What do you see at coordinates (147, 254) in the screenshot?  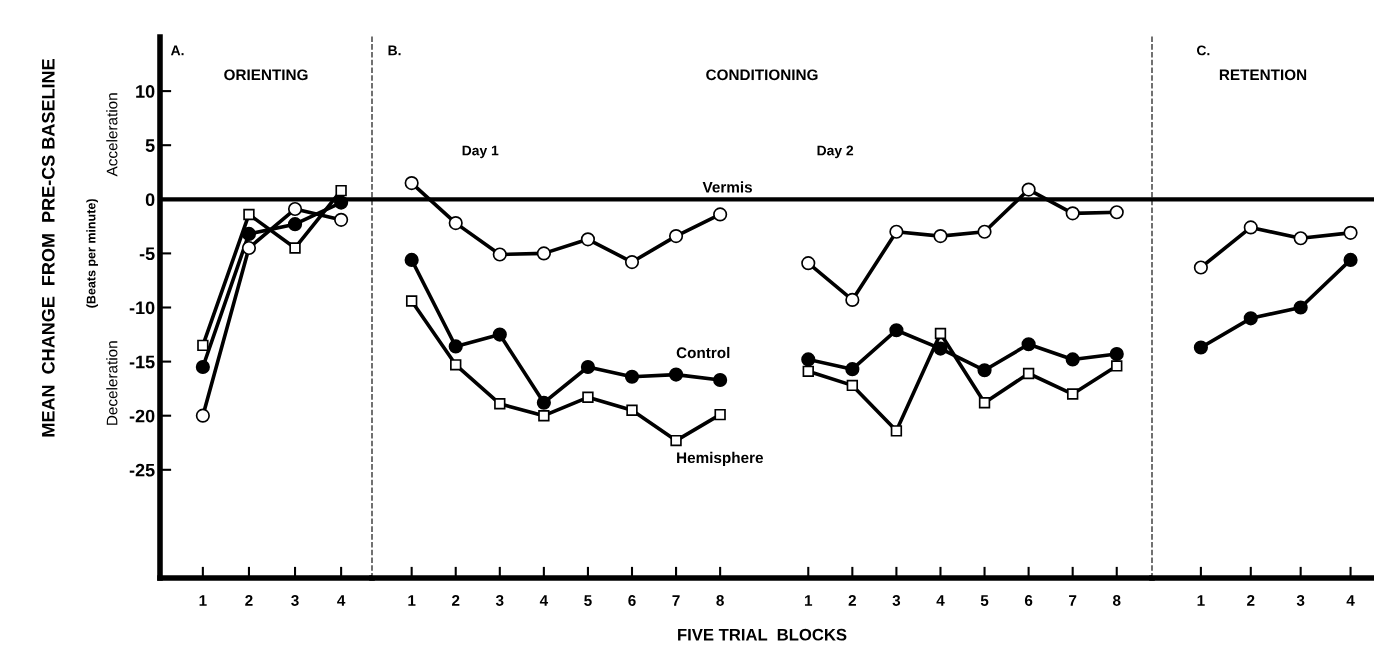 I see `y-tick-label: -5` at bounding box center [147, 254].